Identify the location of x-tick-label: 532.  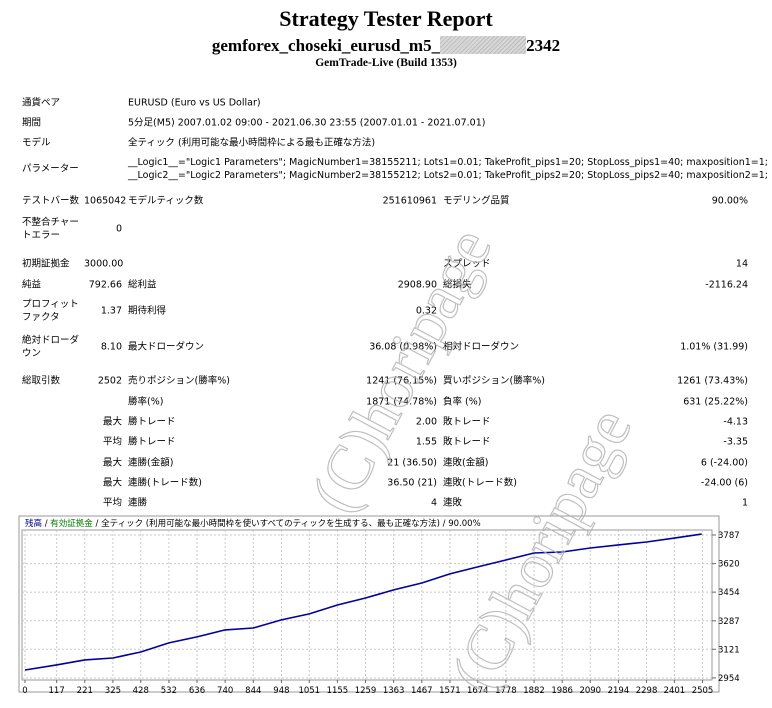
(169, 691).